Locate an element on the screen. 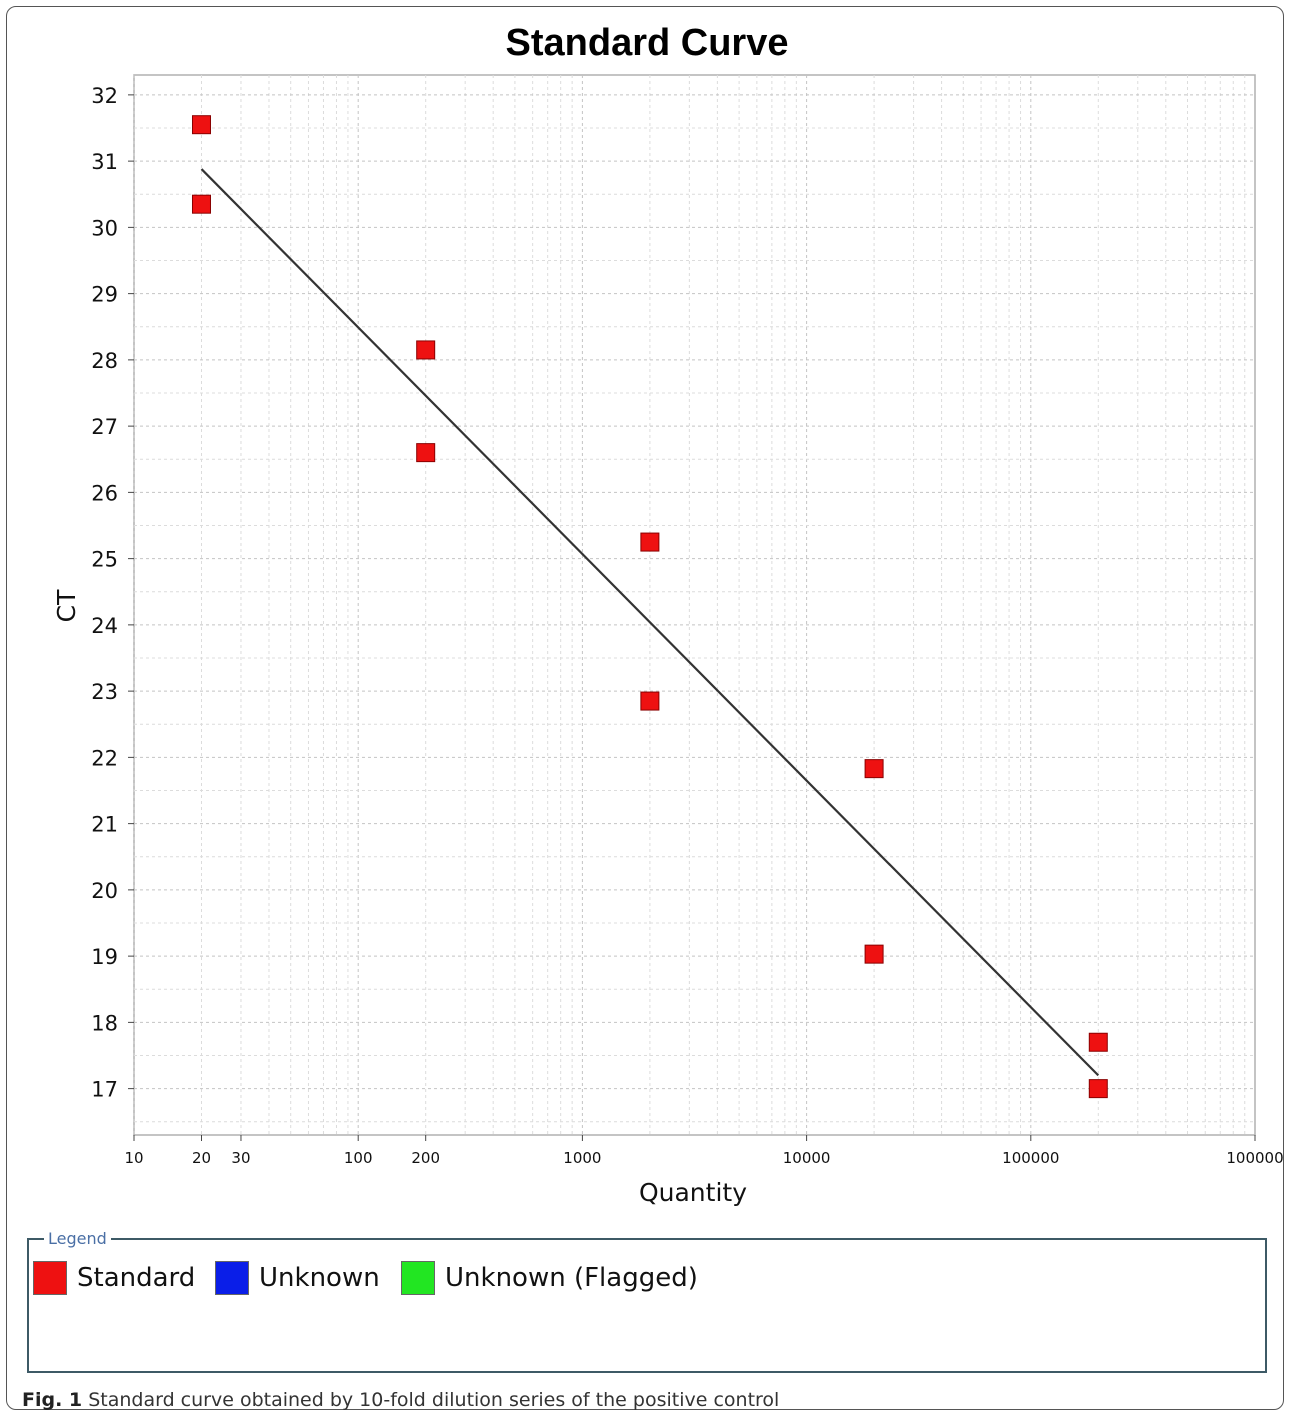  x-tick-label: 10 is located at coordinates (133, 1158).